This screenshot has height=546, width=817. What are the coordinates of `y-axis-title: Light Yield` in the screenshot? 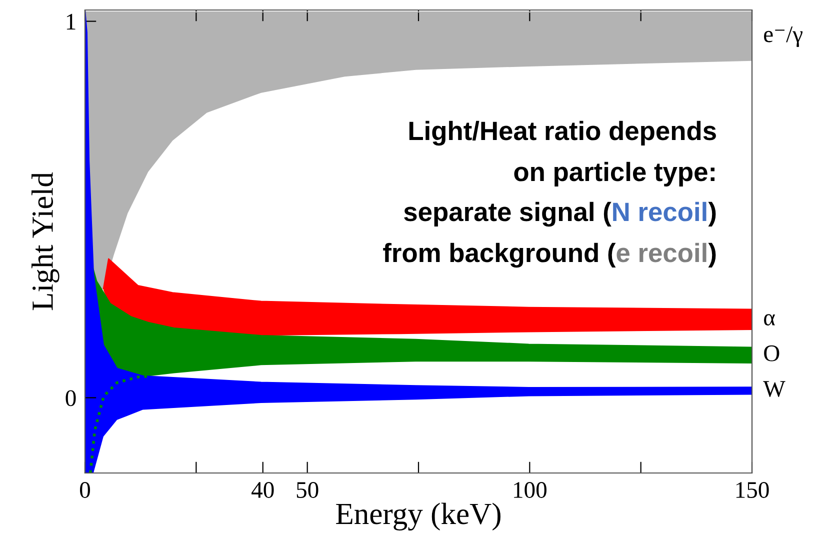 It's located at (46, 241).